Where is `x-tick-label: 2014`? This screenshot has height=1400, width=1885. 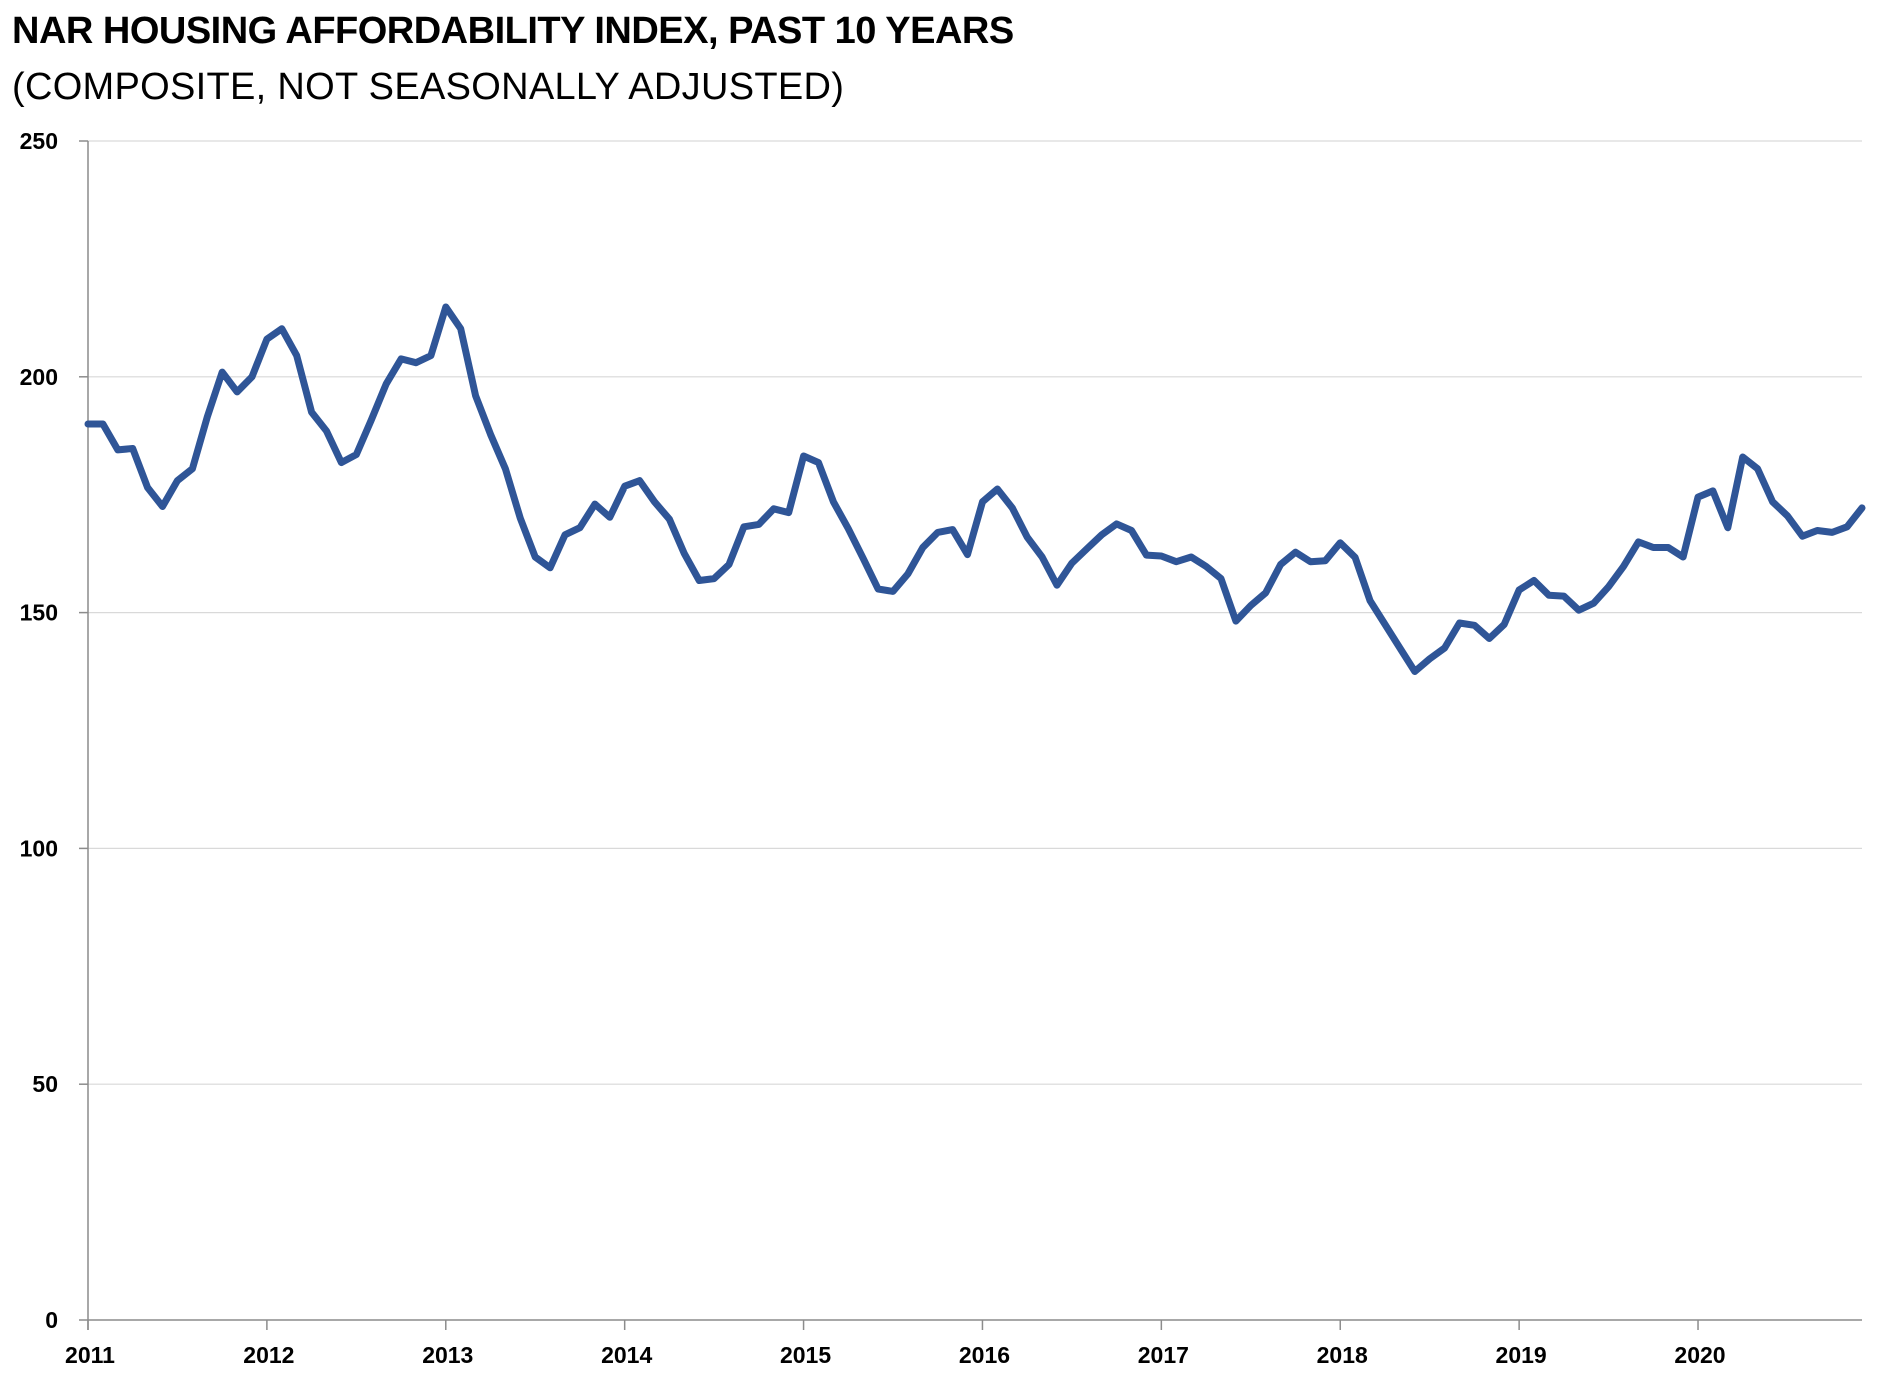 x-tick-label: 2014 is located at coordinates (626, 1355).